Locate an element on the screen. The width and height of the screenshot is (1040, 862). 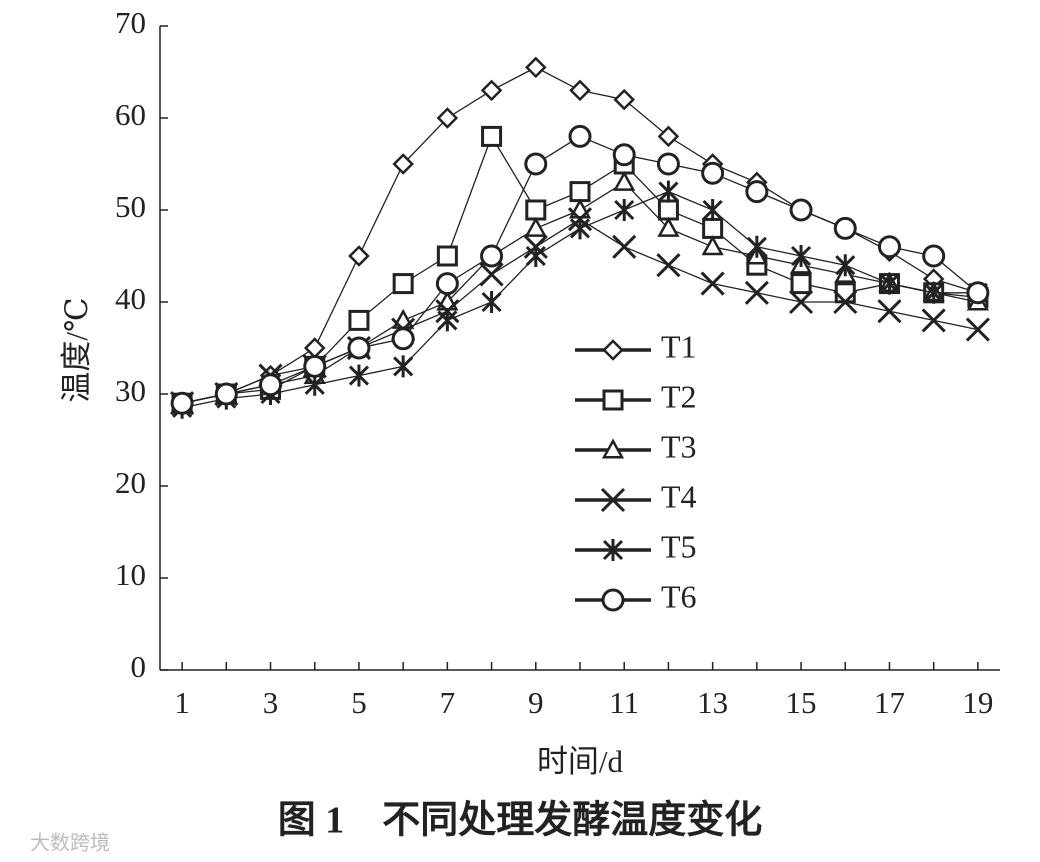
x-axis-label: 时间/d is located at coordinates (580, 761).